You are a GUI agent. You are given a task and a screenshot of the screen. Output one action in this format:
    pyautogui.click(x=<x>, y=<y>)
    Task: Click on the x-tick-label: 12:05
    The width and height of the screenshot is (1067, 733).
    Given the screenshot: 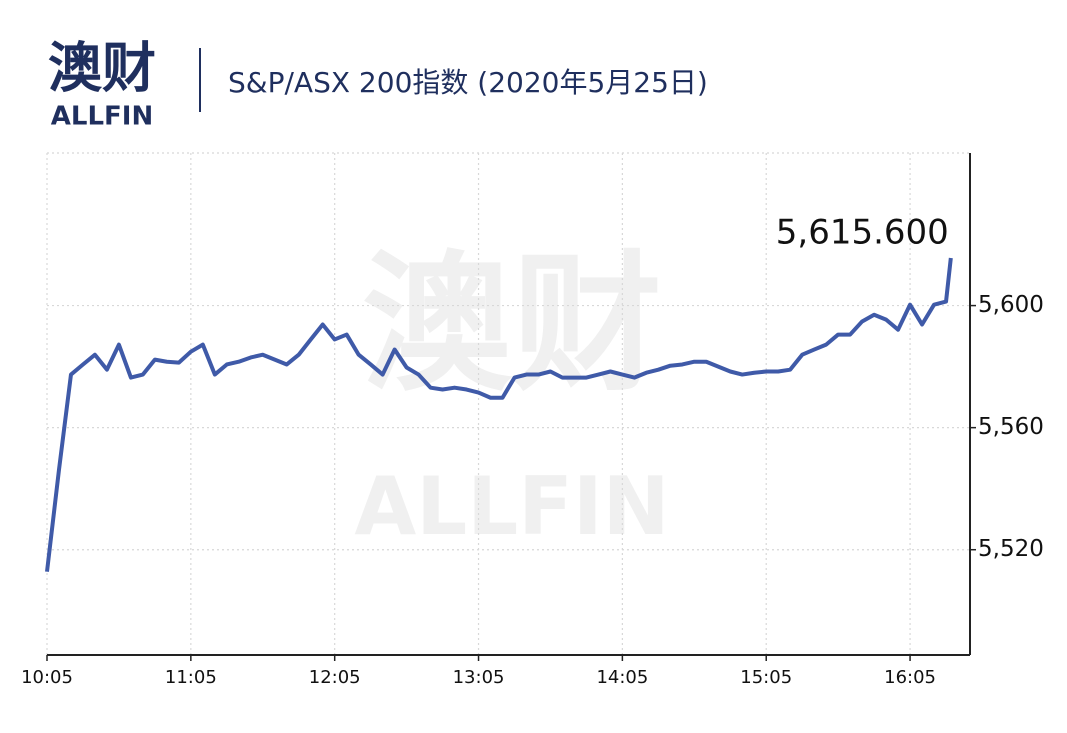 What is the action you would take?
    pyautogui.click(x=335, y=677)
    